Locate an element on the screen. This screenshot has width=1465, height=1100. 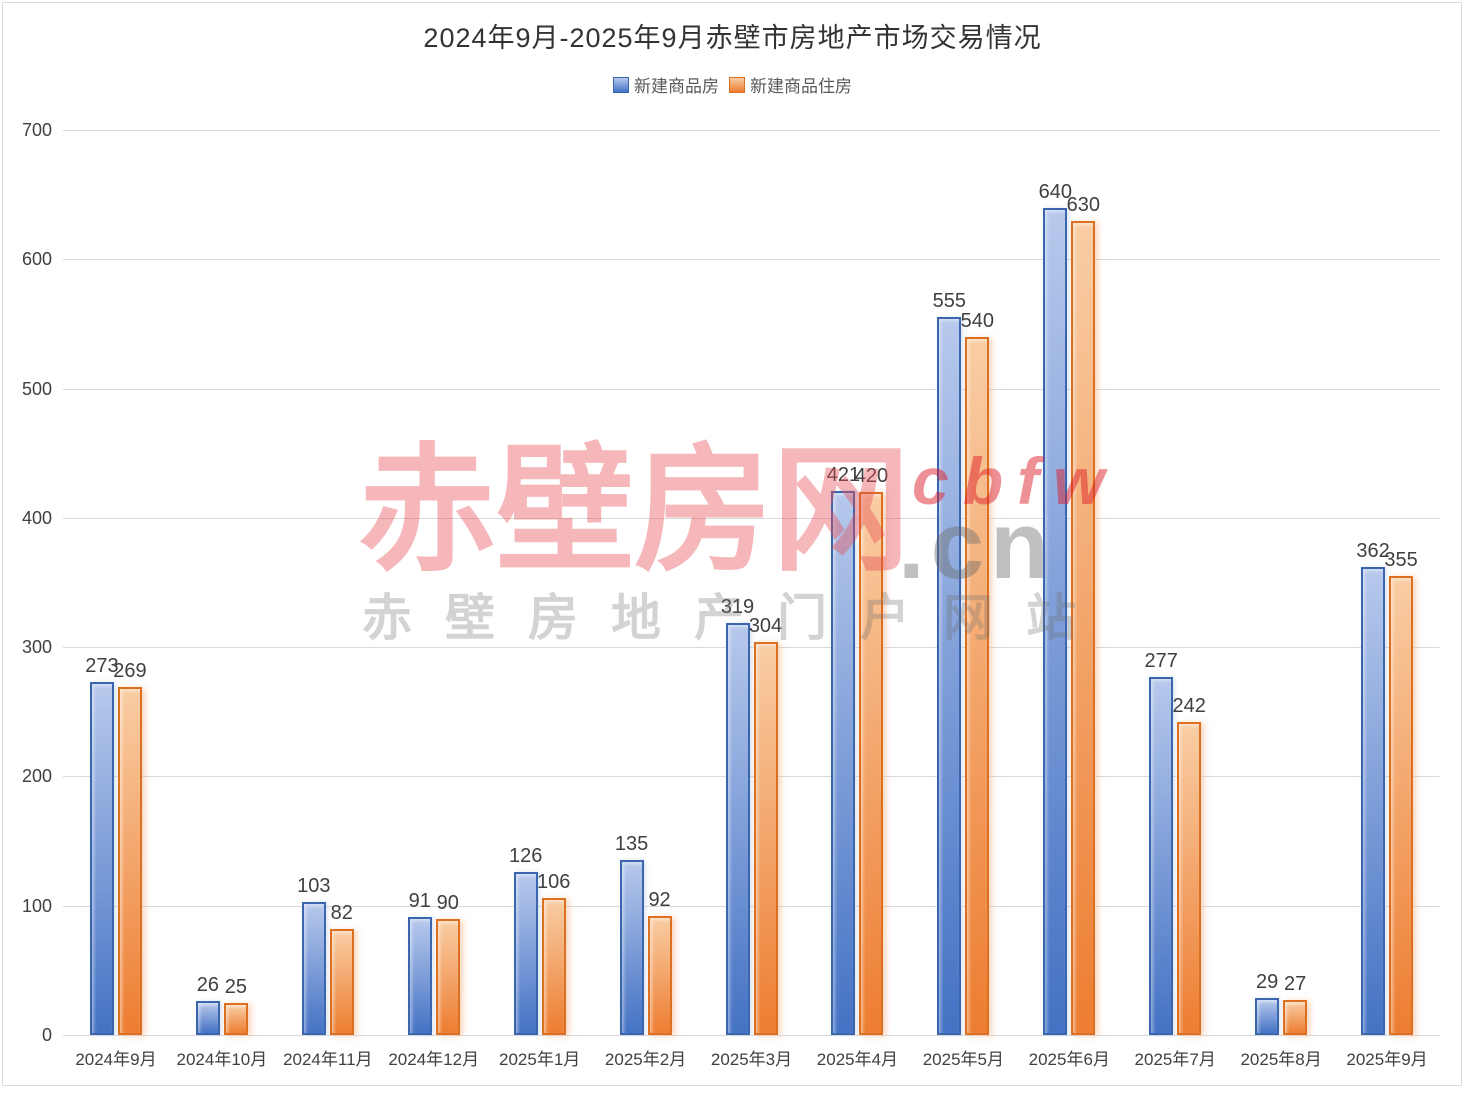
bar-value-label-新建商品房-2025年8月: 29 is located at coordinates (1267, 981).